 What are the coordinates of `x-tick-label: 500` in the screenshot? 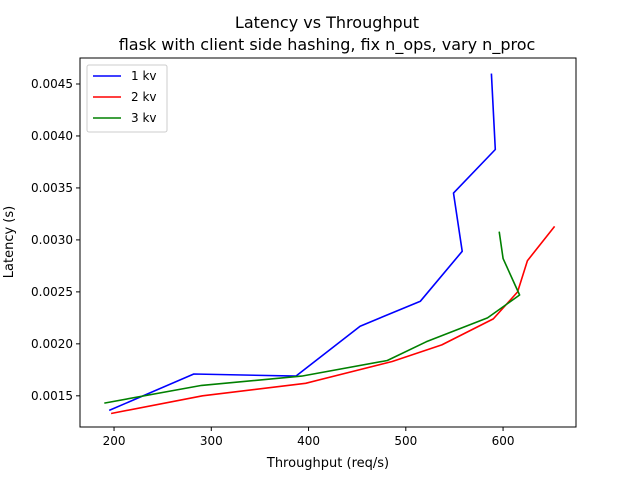 It's located at (405, 441).